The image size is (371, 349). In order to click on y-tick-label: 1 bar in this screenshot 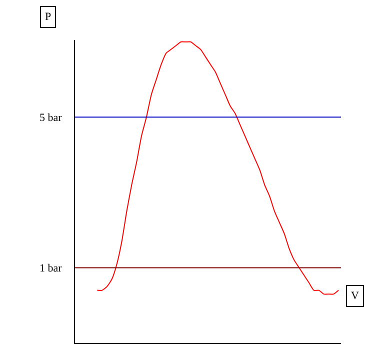, I will do `click(51, 268)`.